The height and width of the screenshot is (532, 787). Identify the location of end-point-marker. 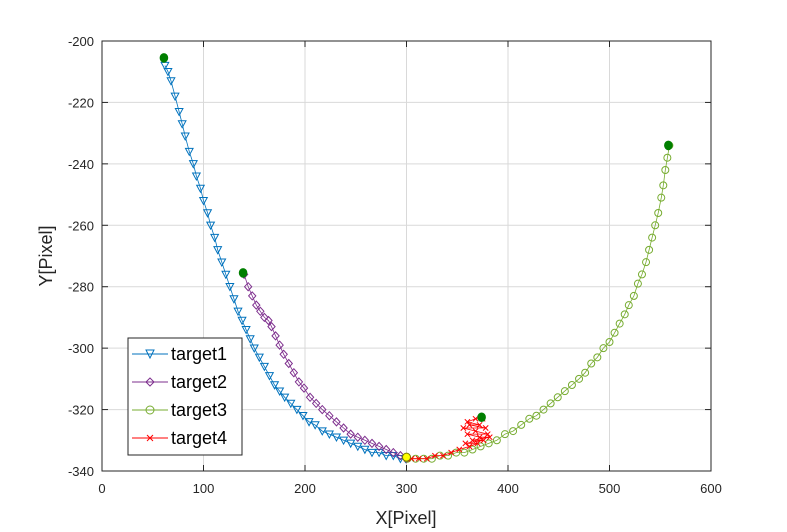
(406, 457).